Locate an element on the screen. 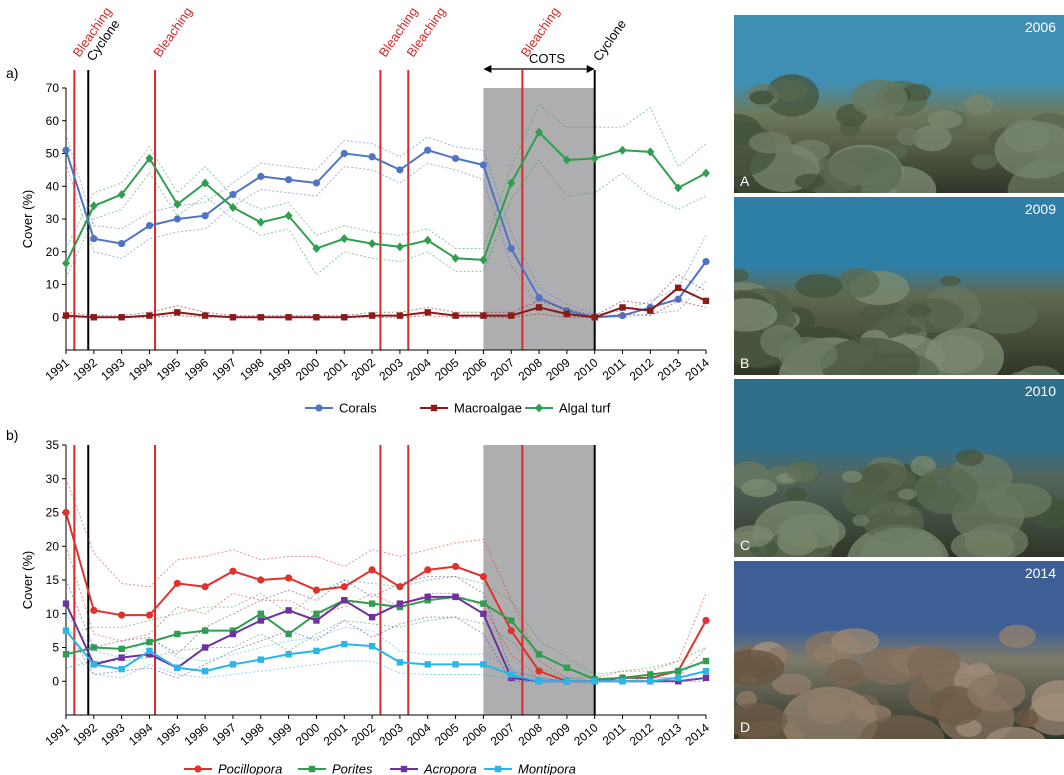 Image resolution: width=1064 pixels, height=775 pixels. corals-upper-ci is located at coordinates (386, 224).